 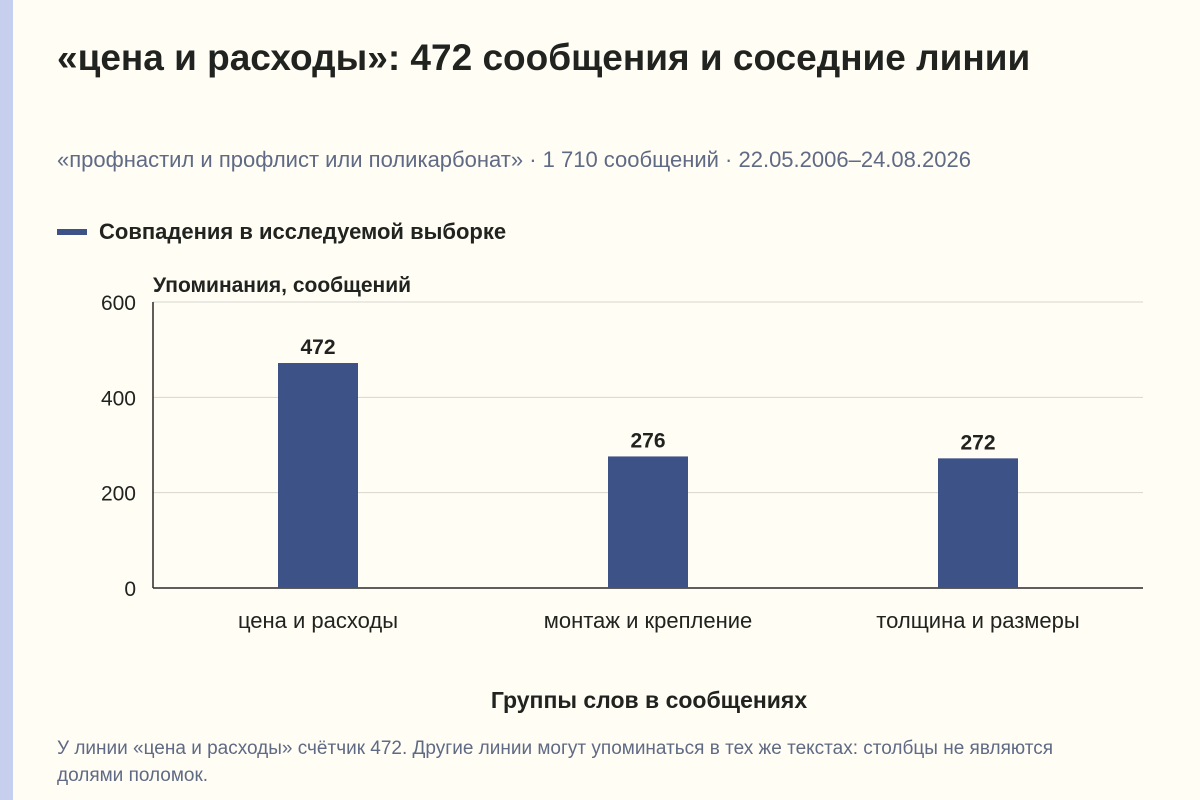 What do you see at coordinates (317, 347) in the screenshot?
I see `bar-value-label: 472` at bounding box center [317, 347].